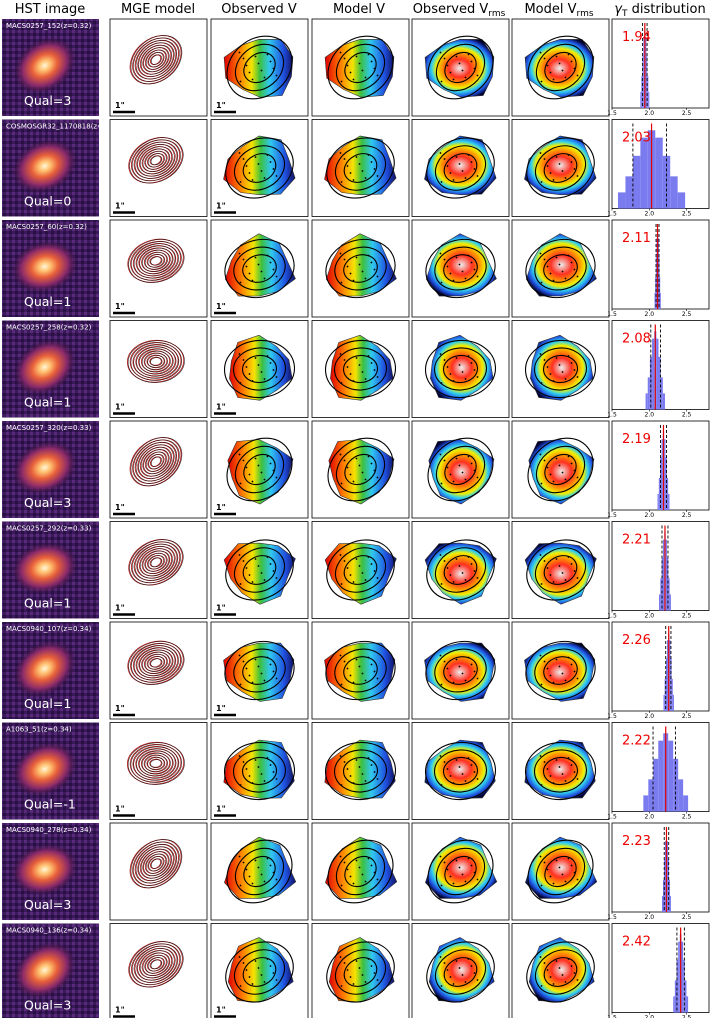 The height and width of the screenshot is (1018, 714). What do you see at coordinates (50, 369) in the screenshot?
I see `hst-image-panel: MACS0257_258(z=0.32) Qual=1` at bounding box center [50, 369].